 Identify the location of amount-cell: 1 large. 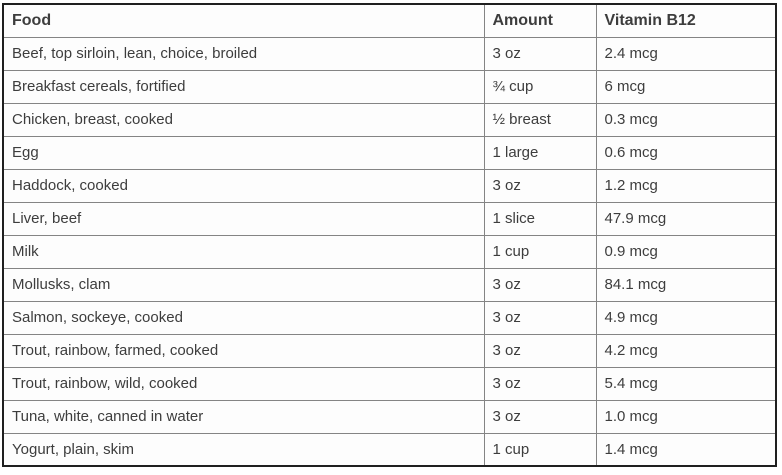
(540, 152).